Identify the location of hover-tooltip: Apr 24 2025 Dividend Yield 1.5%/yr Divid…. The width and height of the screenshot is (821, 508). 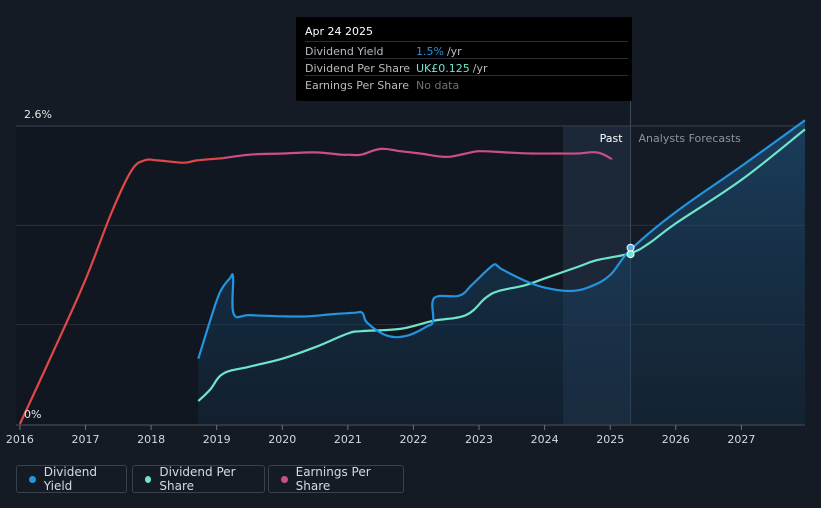
(464, 59).